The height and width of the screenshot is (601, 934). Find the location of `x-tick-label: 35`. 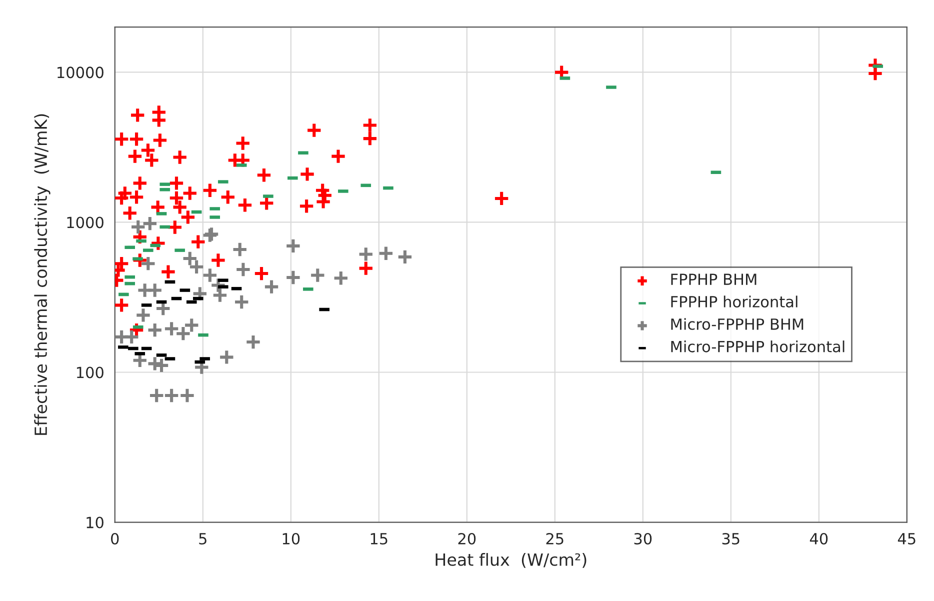

x-tick-label: 35 is located at coordinates (731, 538).